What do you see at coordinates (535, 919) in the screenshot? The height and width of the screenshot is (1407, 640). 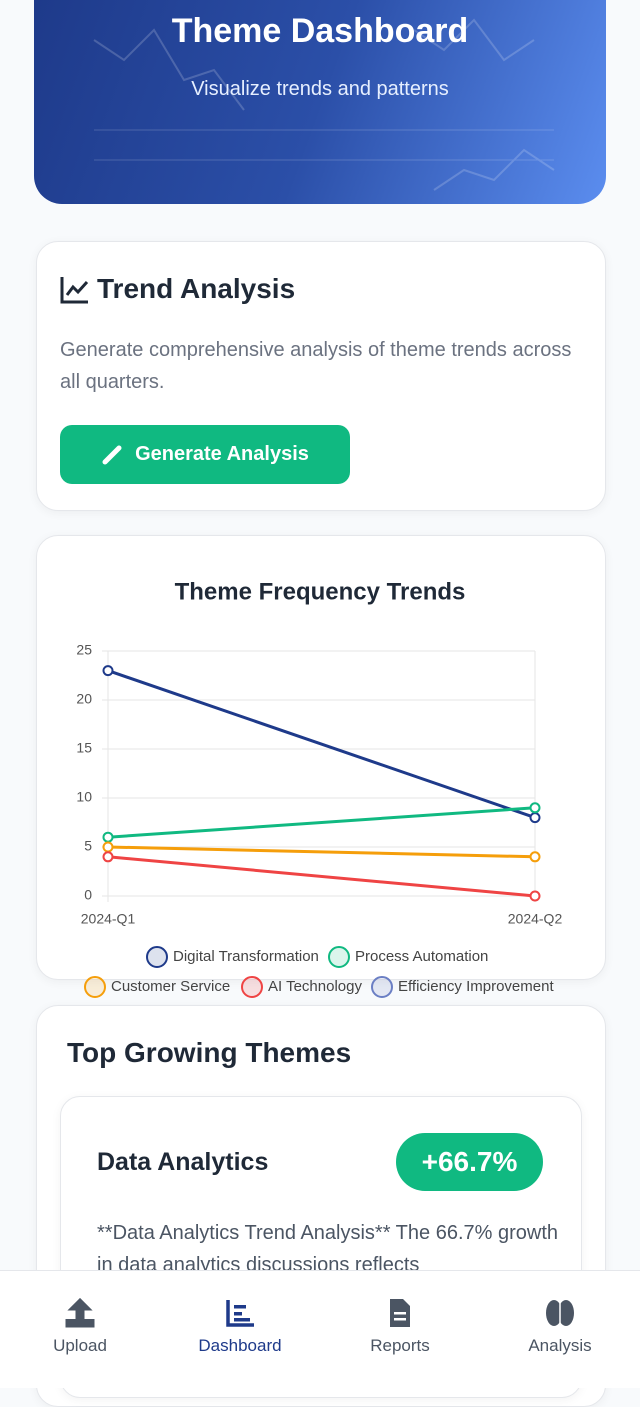 I see `x-tick-label: 2024-Q2` at bounding box center [535, 919].